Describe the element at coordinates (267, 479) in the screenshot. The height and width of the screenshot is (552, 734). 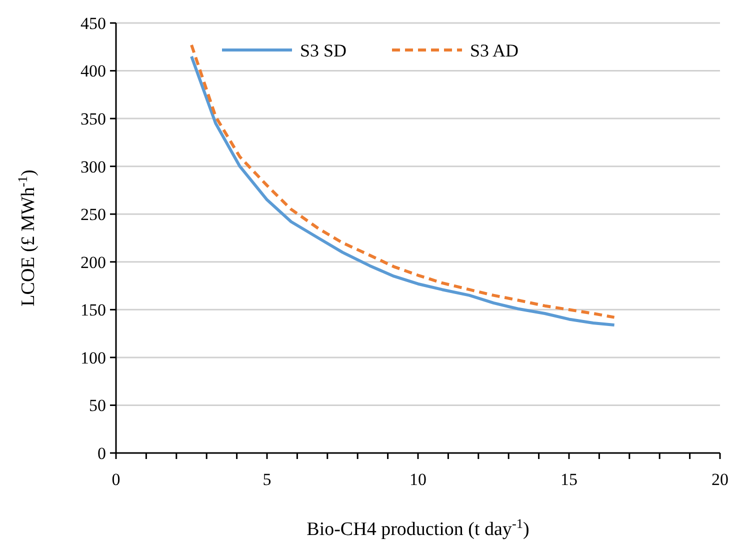
I see `x-tick-label: 5` at that location.